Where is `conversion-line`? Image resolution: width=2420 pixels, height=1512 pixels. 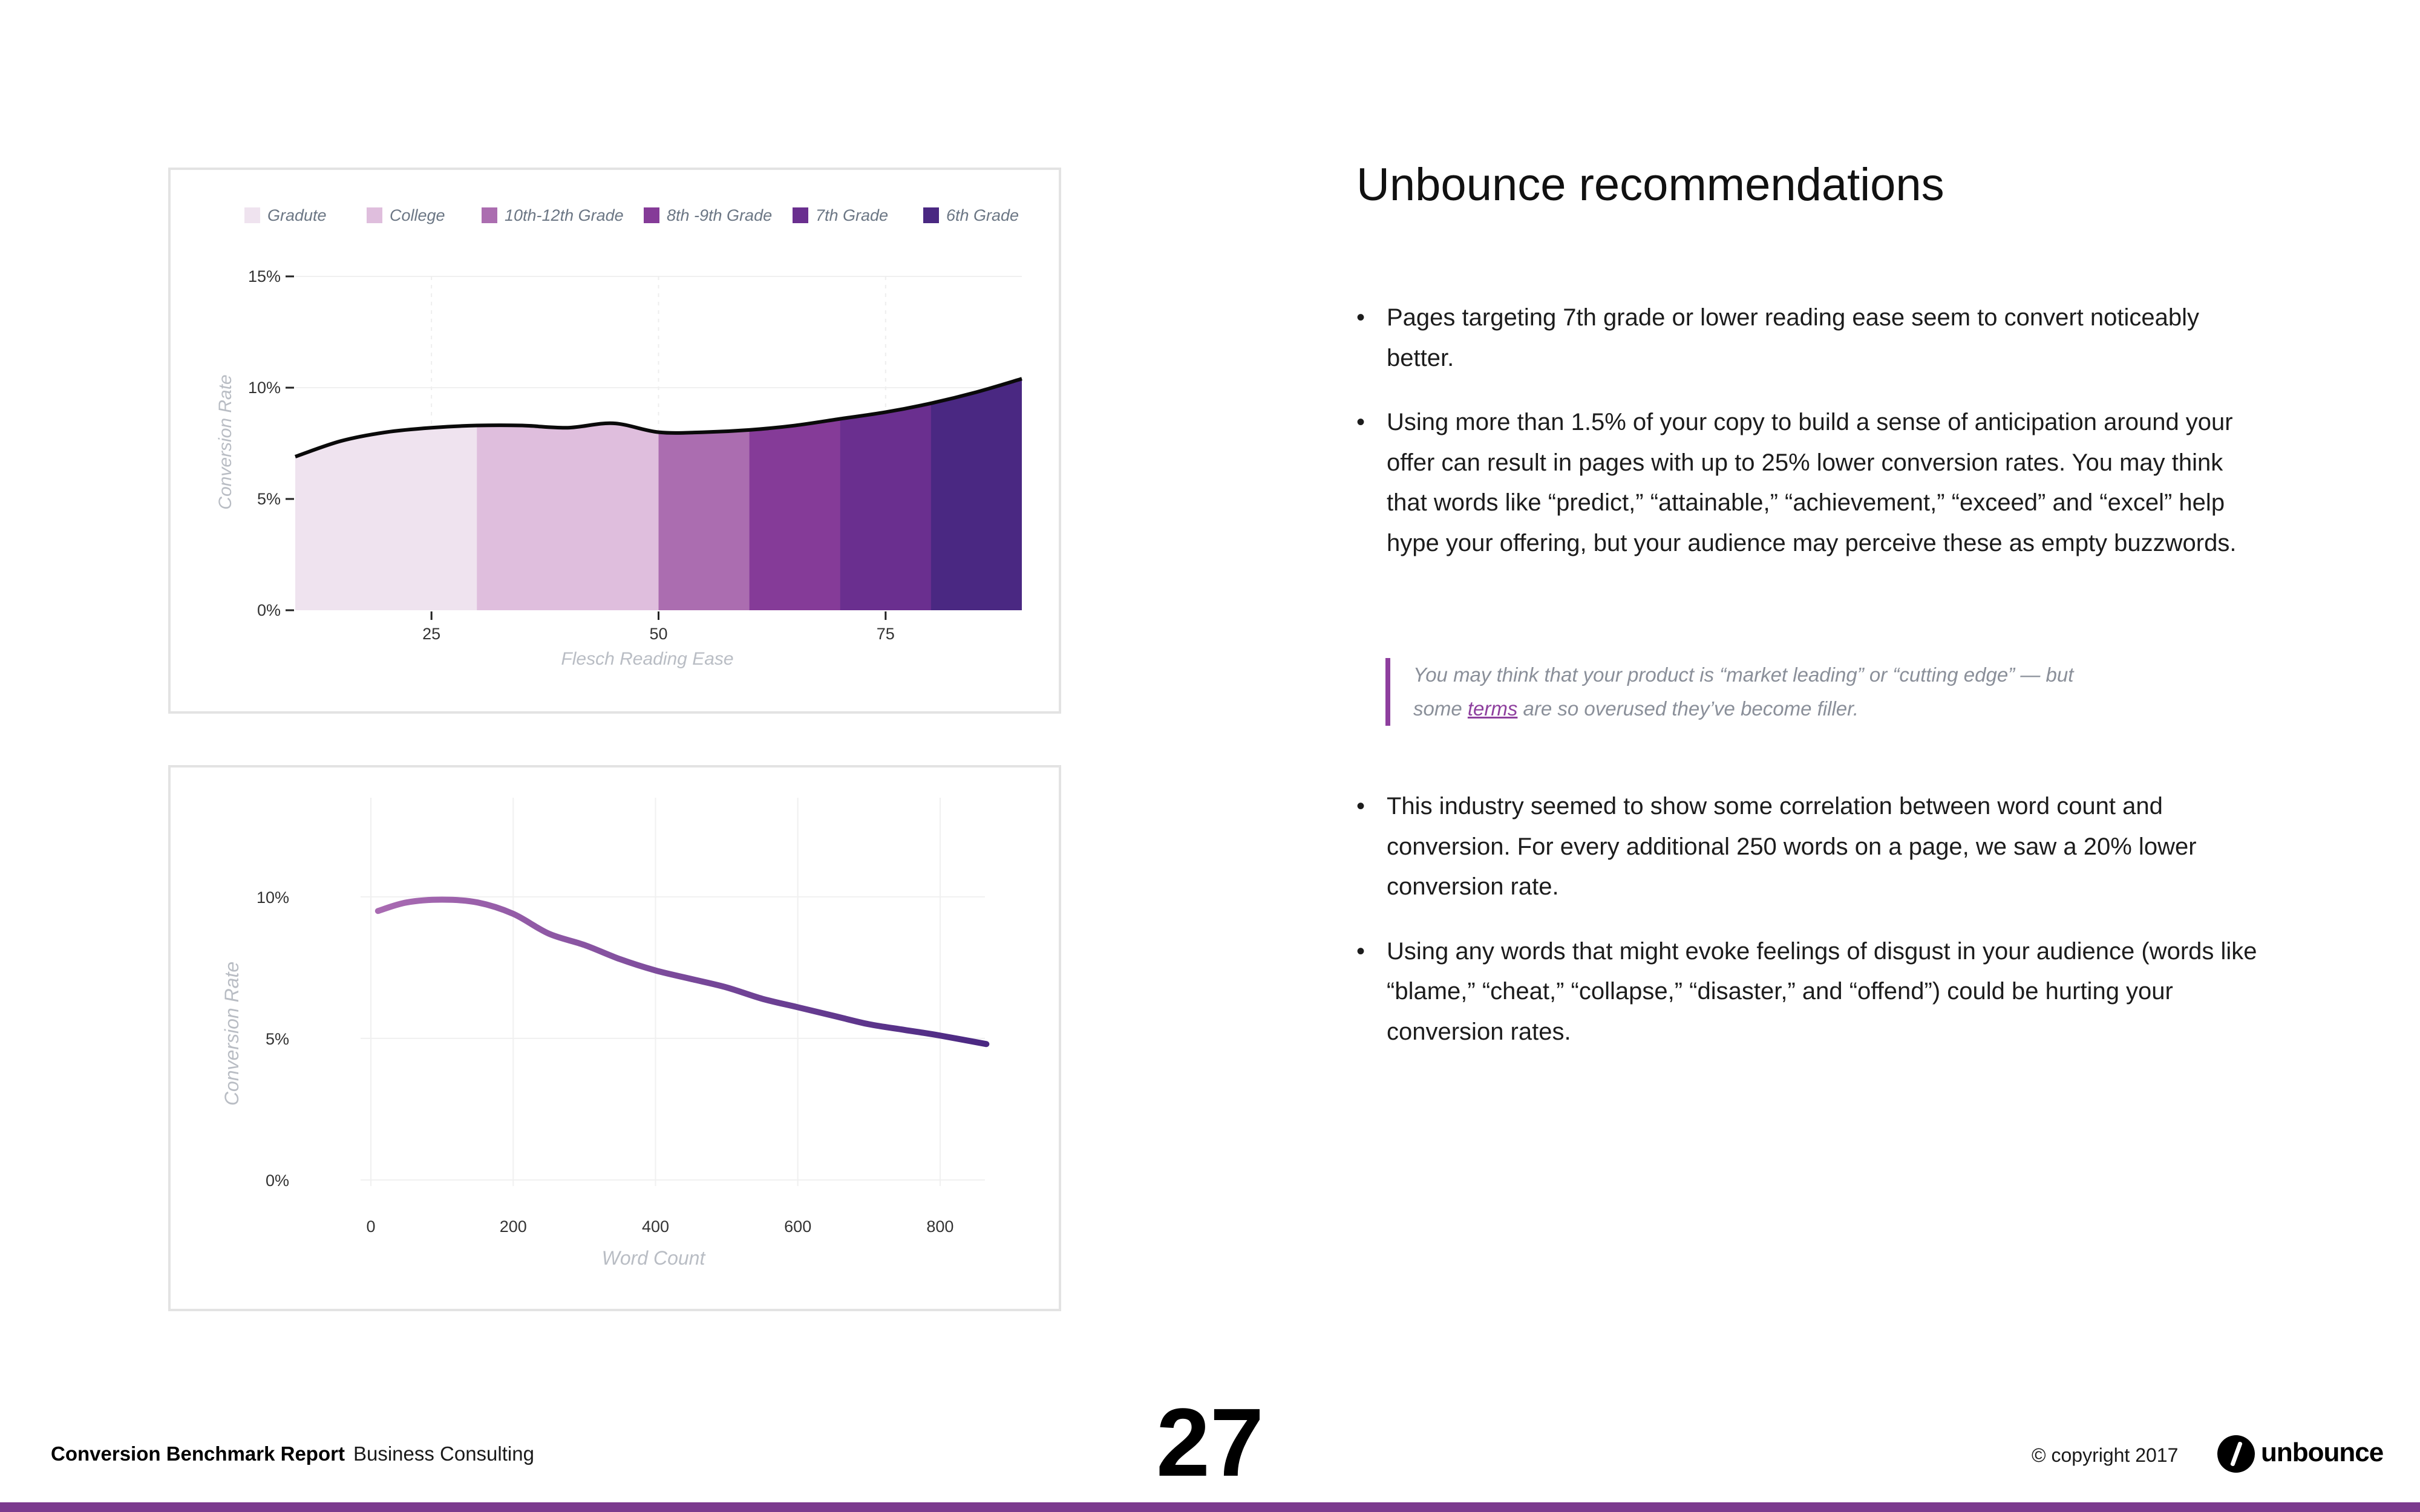 conversion-line is located at coordinates (682, 972).